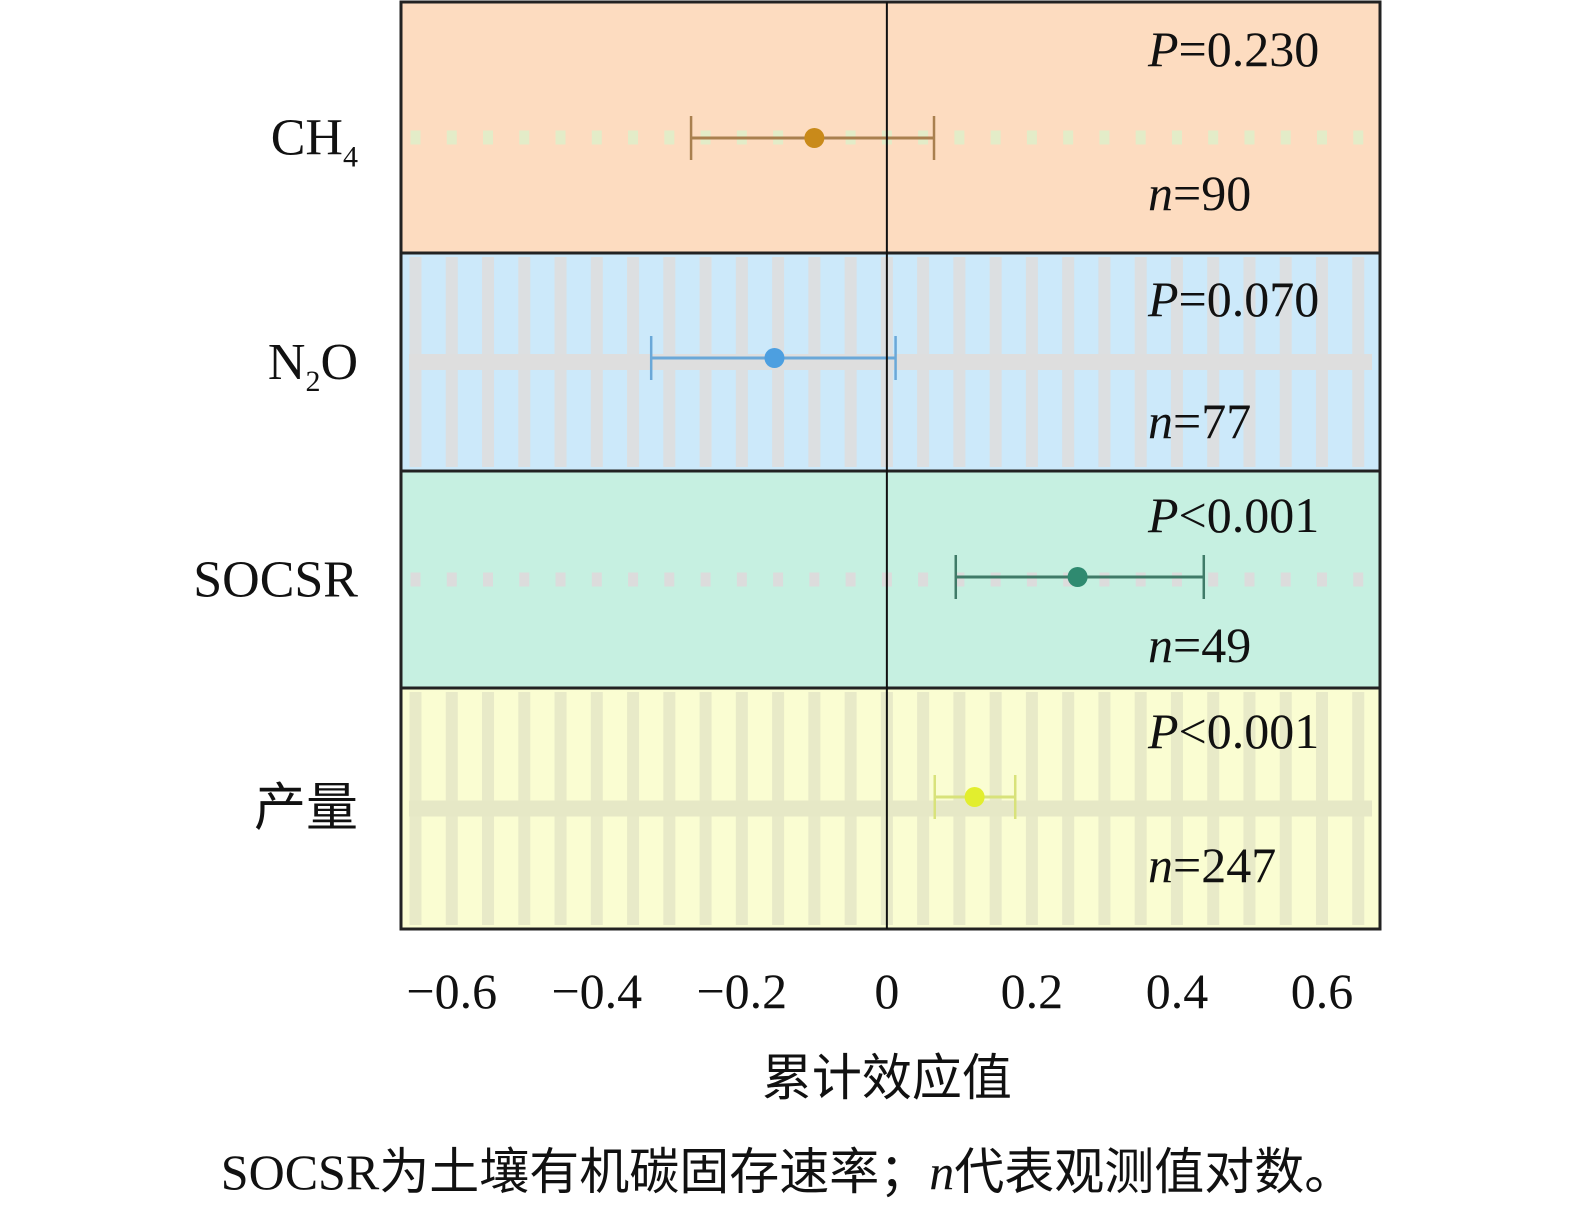 Image resolution: width=1575 pixels, height=1208 pixels. I want to click on category-label: CH4, so click(314, 142).